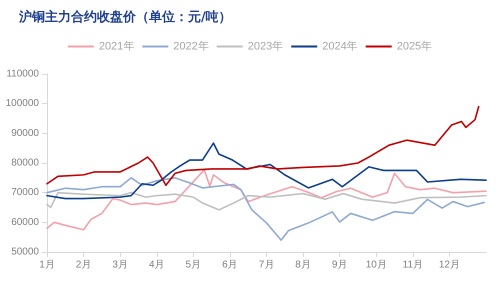  I want to click on y-tick-label: 70000, so click(25, 192).